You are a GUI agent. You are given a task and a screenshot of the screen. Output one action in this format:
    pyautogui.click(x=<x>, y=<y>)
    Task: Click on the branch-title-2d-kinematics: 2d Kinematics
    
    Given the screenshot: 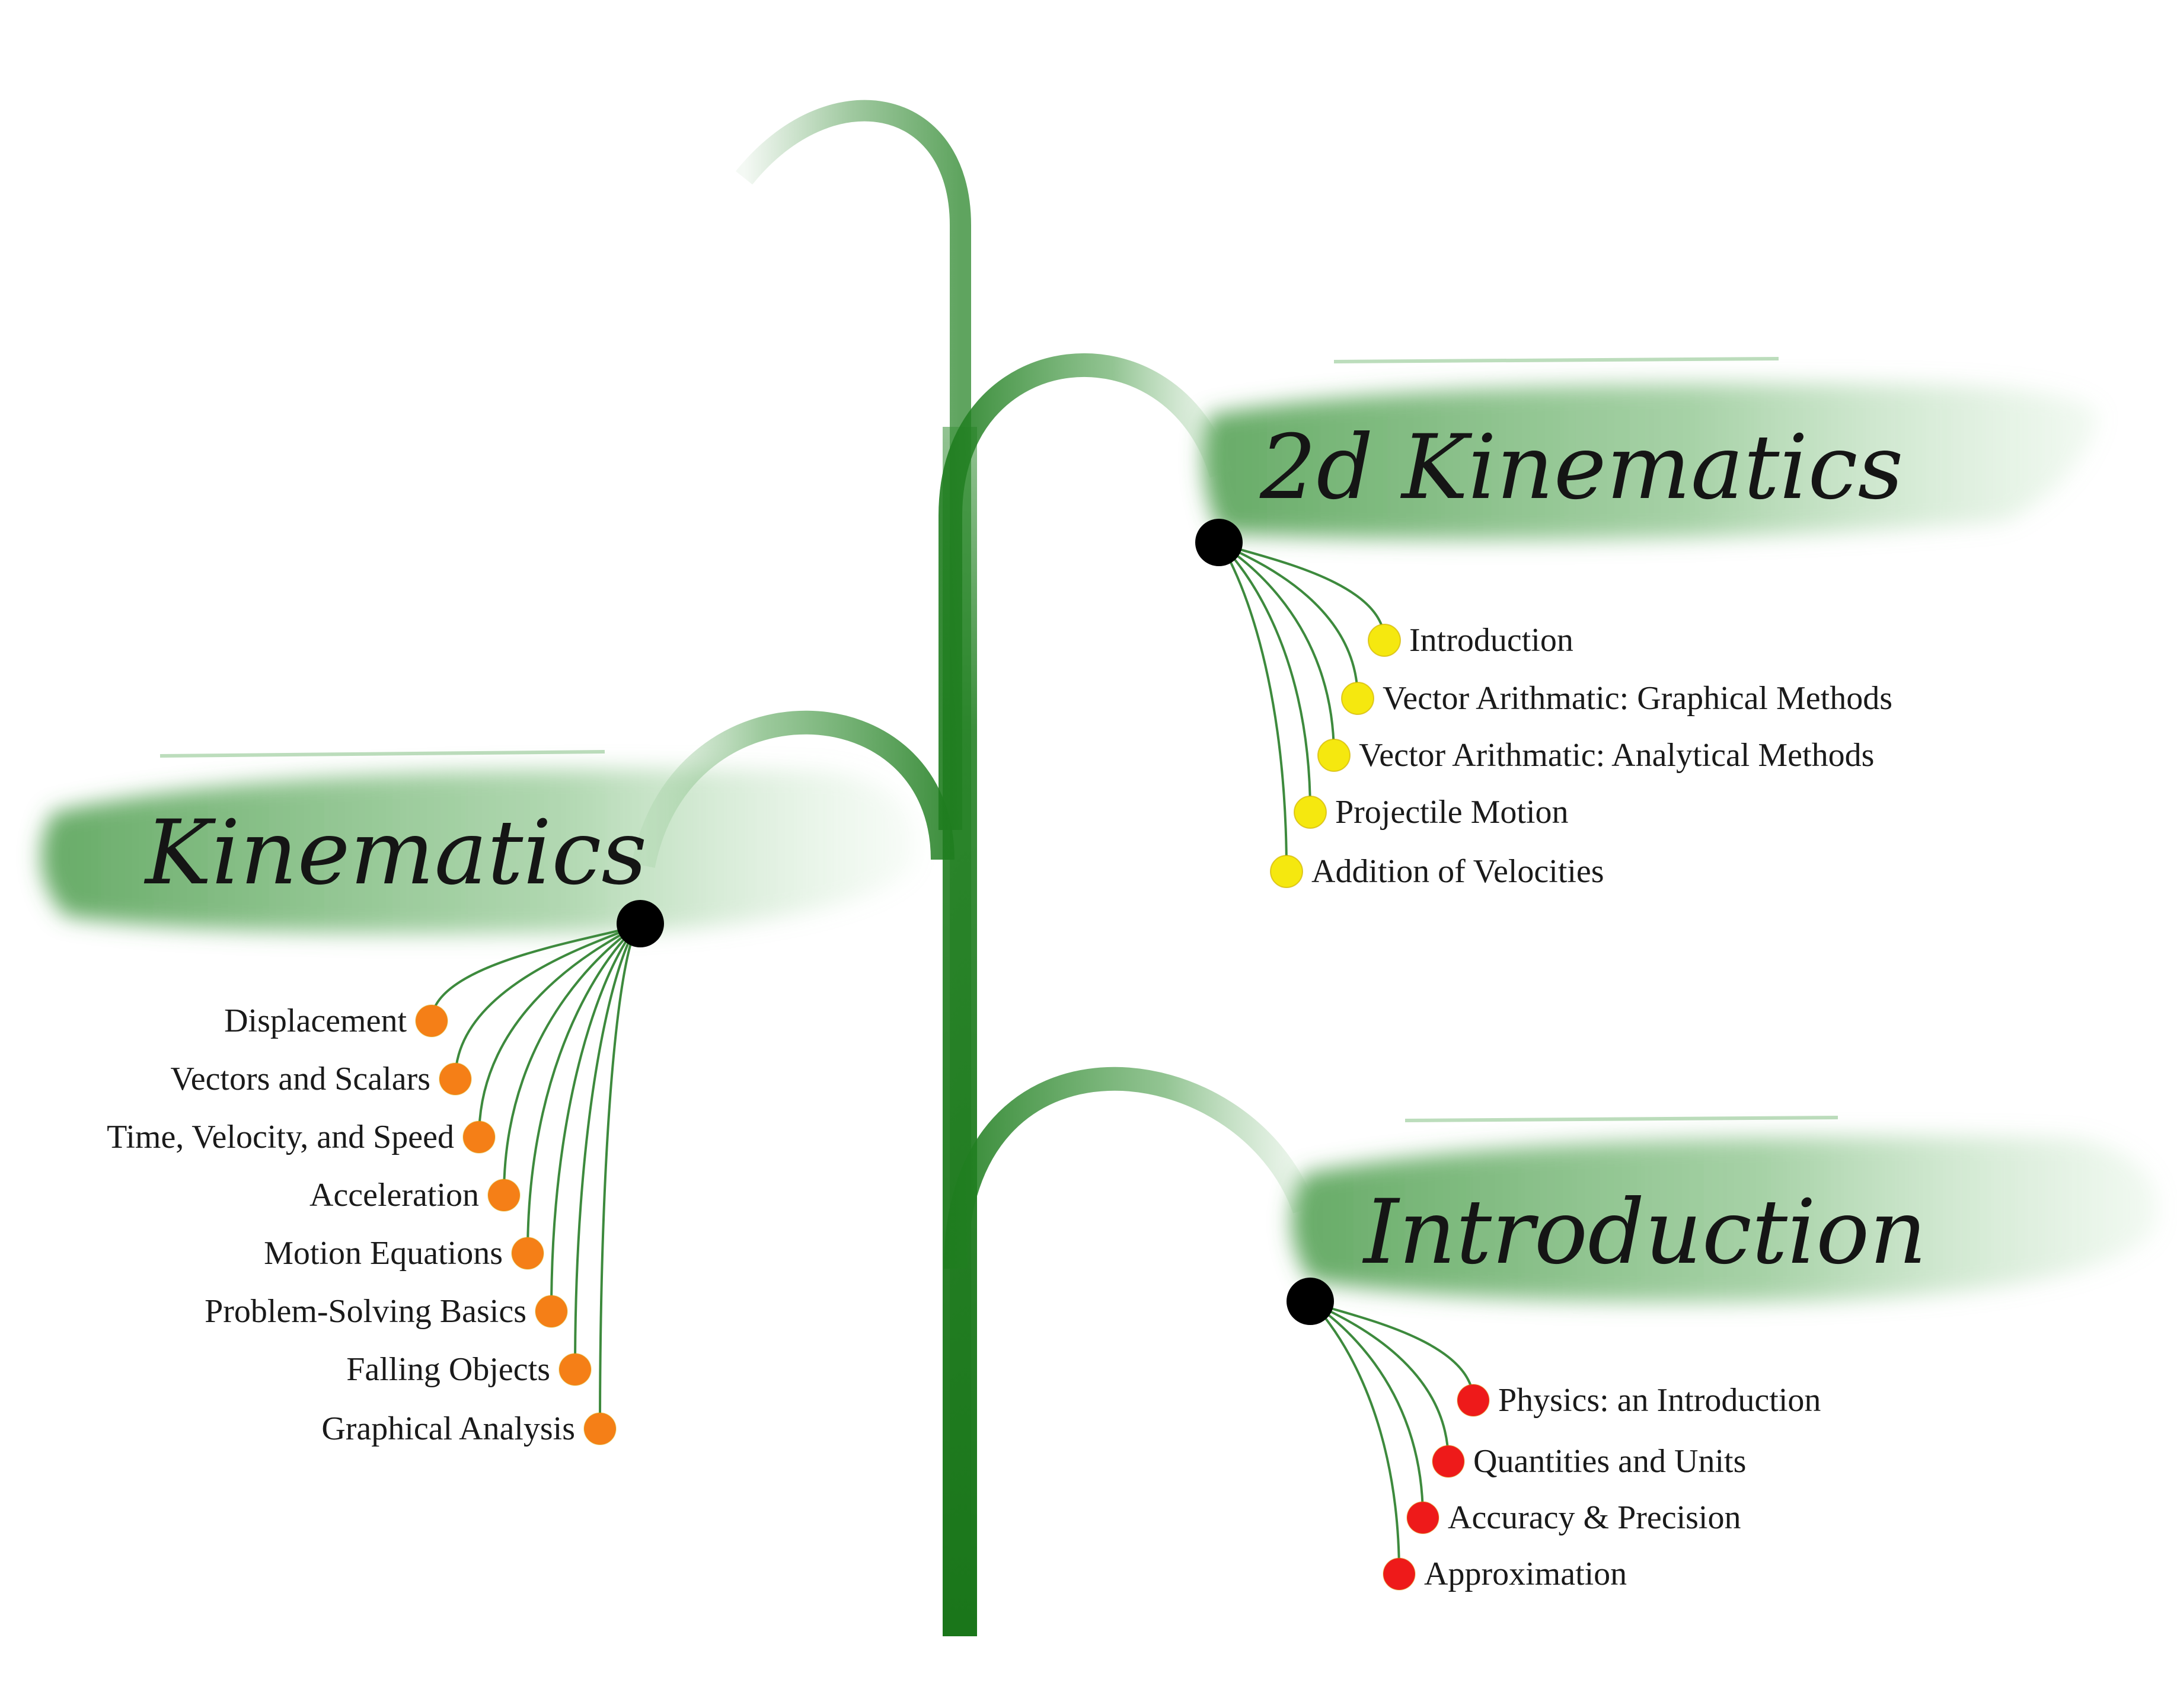 What is the action you would take?
    pyautogui.click(x=1581, y=467)
    